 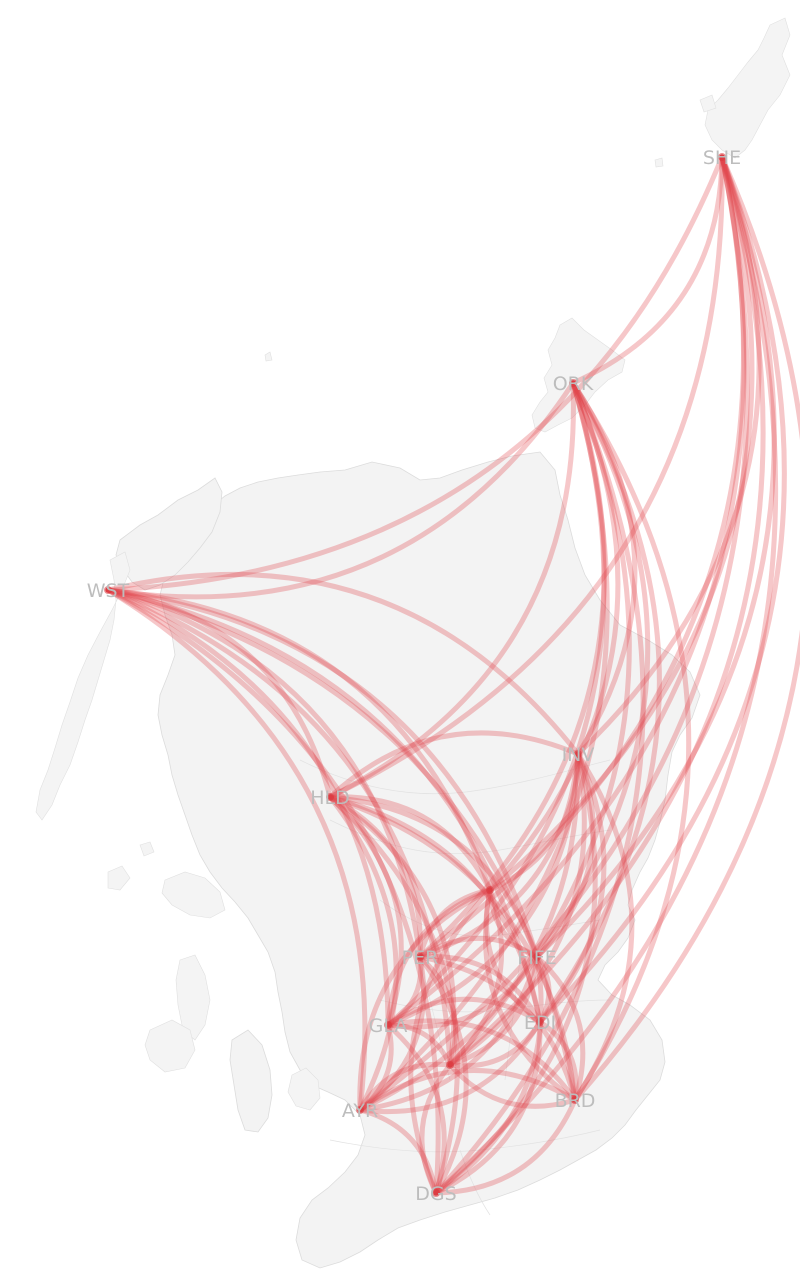 I want to click on flow-hld-inv, so click(x=454, y=765).